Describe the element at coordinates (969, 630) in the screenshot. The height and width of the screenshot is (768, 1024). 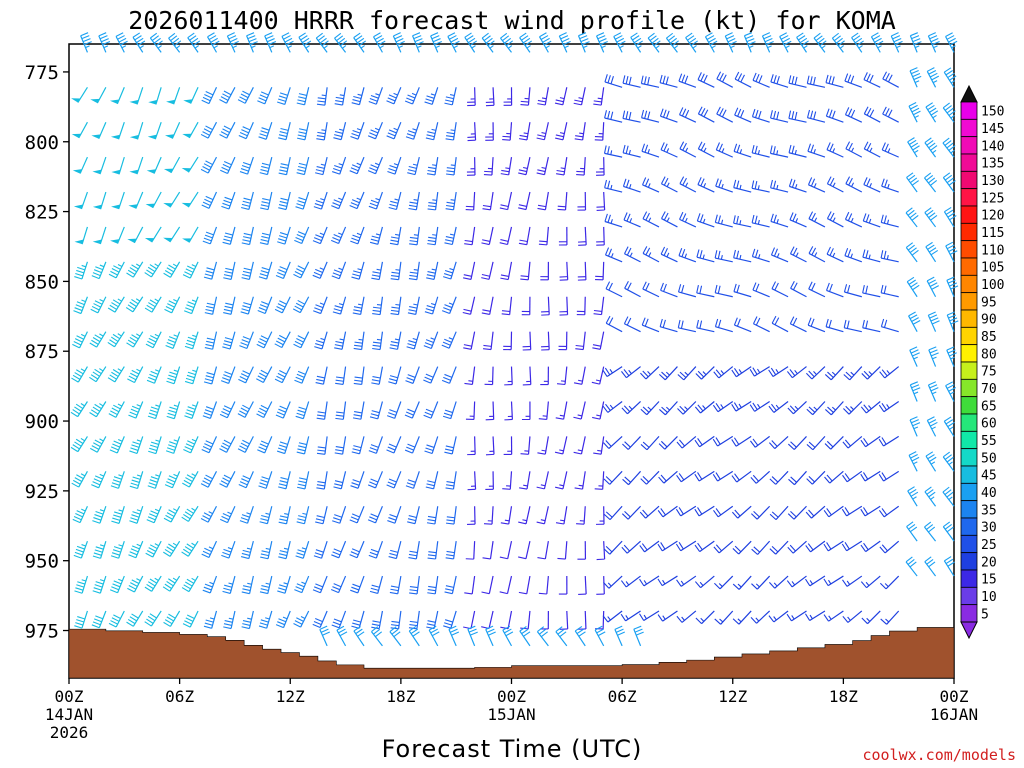
I see `colorbar-bottom-arrow` at that location.